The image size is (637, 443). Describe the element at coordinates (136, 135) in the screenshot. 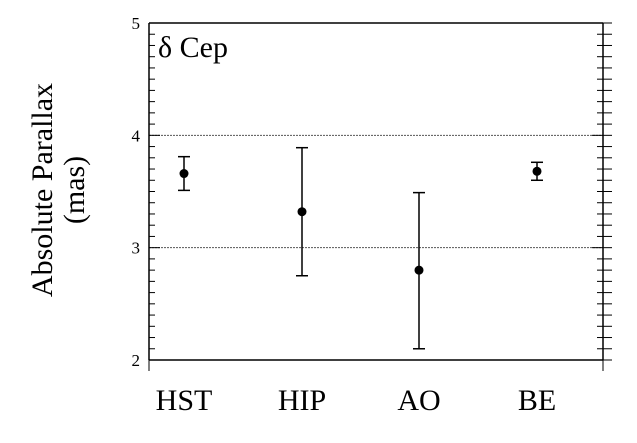

I see `y-tick-label: 4` at that location.